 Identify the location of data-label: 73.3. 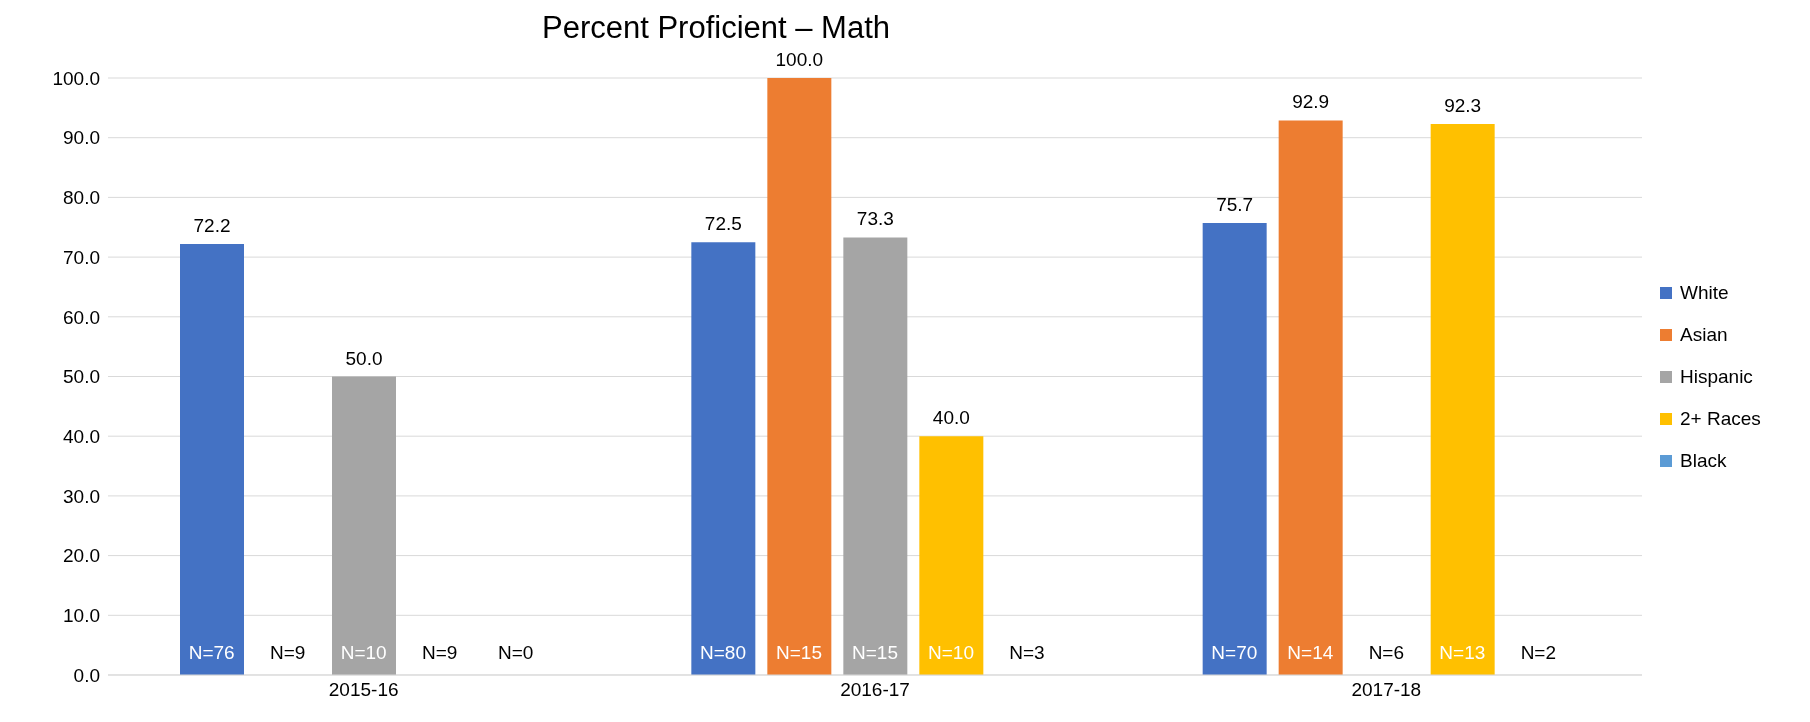
(875, 219).